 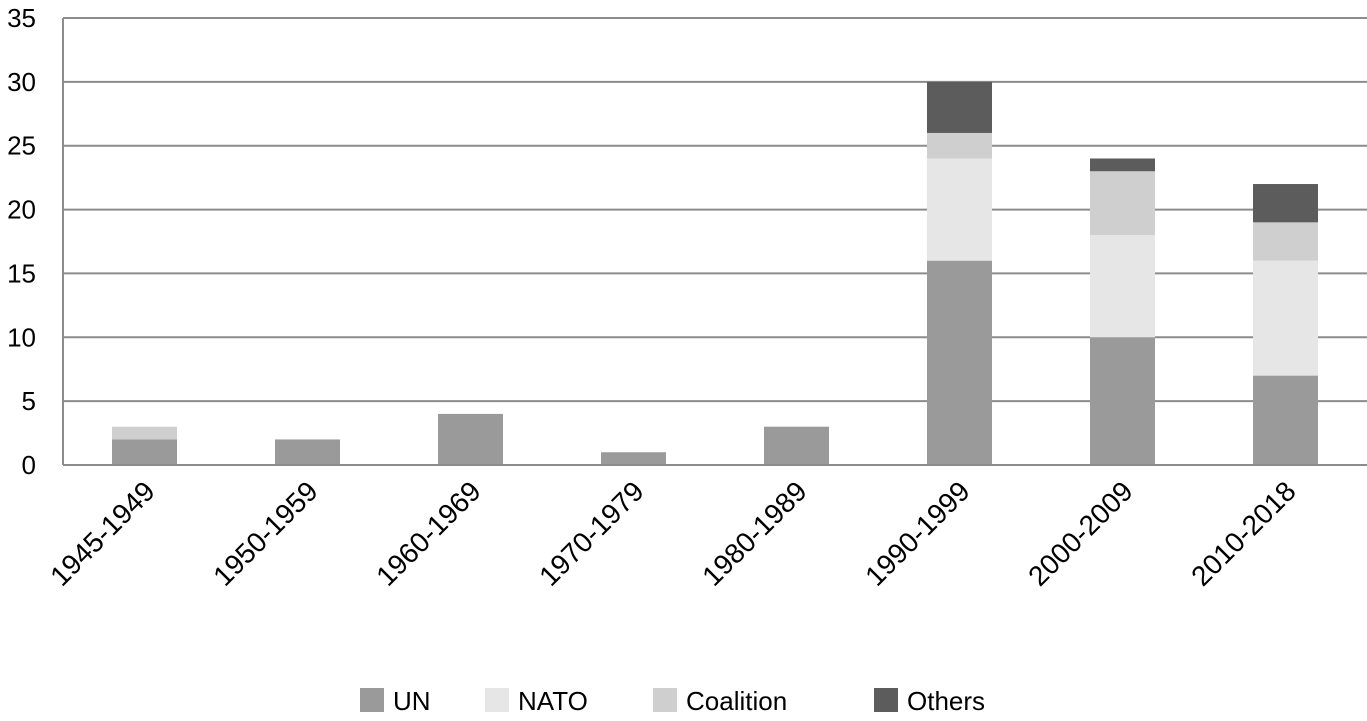 What do you see at coordinates (21, 18) in the screenshot?
I see `y-tick-label: 35` at bounding box center [21, 18].